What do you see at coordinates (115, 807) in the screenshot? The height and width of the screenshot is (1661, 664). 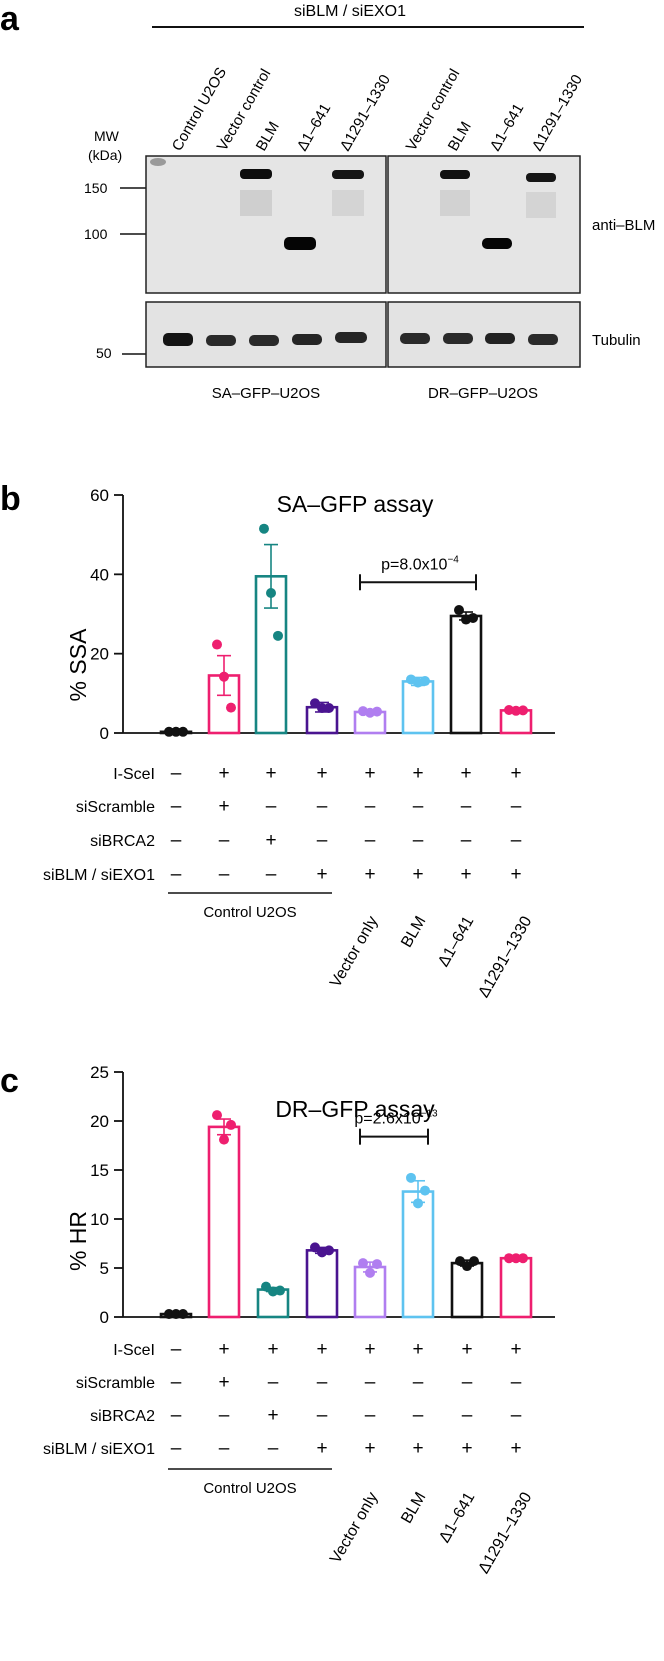 I see `row-label-sa: siScramble` at bounding box center [115, 807].